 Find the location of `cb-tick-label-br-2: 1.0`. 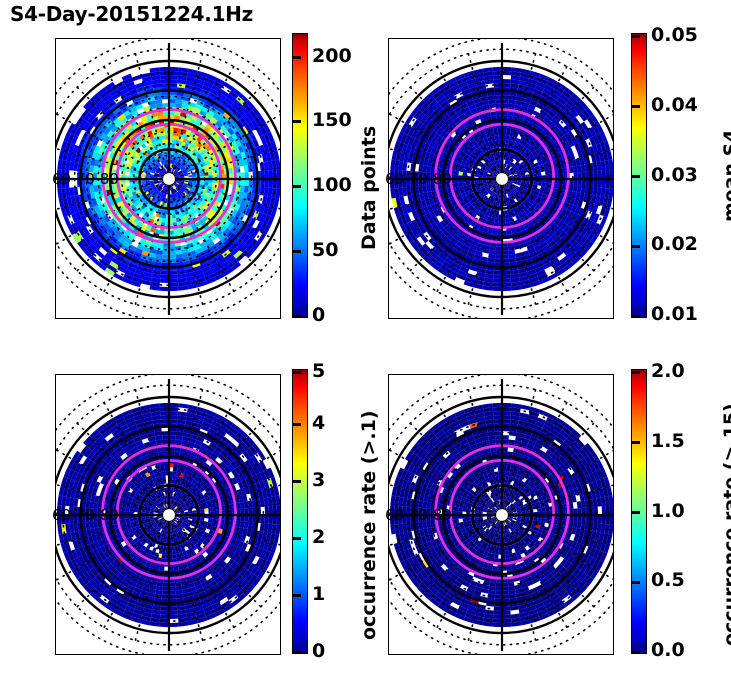

cb-tick-label-br-2: 1.0 is located at coordinates (668, 511).